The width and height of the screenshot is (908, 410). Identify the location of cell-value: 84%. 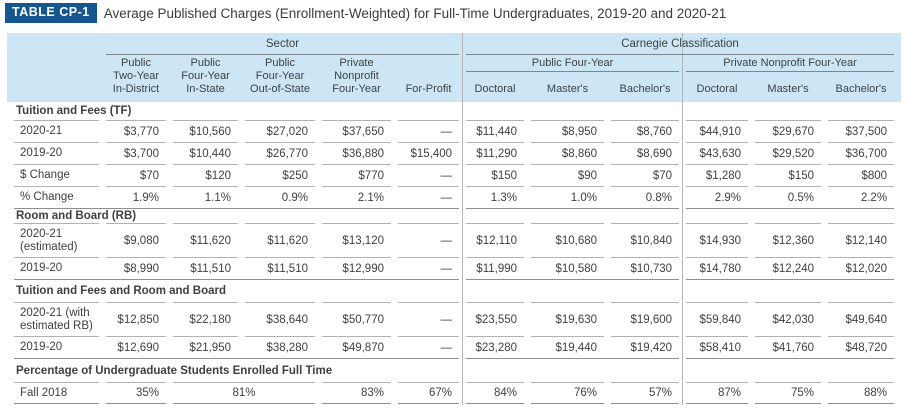
(495, 393).